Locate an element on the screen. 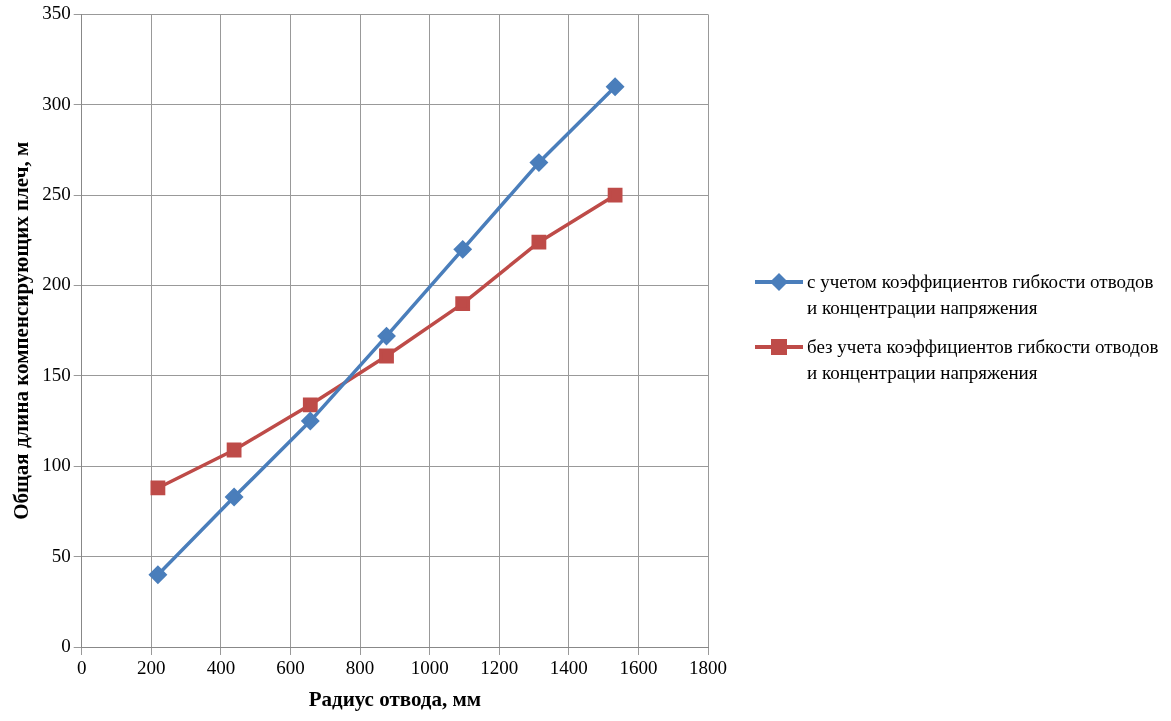 This screenshot has width=1171, height=721. x-tick-label: 1400 is located at coordinates (568, 668).